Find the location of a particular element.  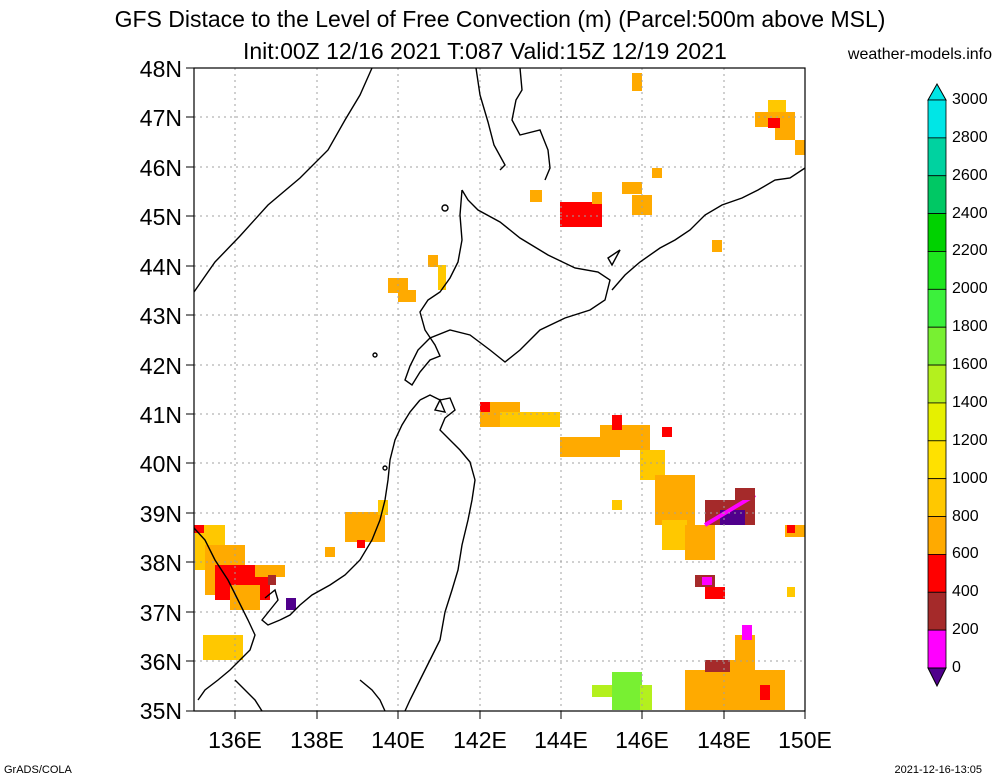

lat-label: 47N is located at coordinates (160, 118).